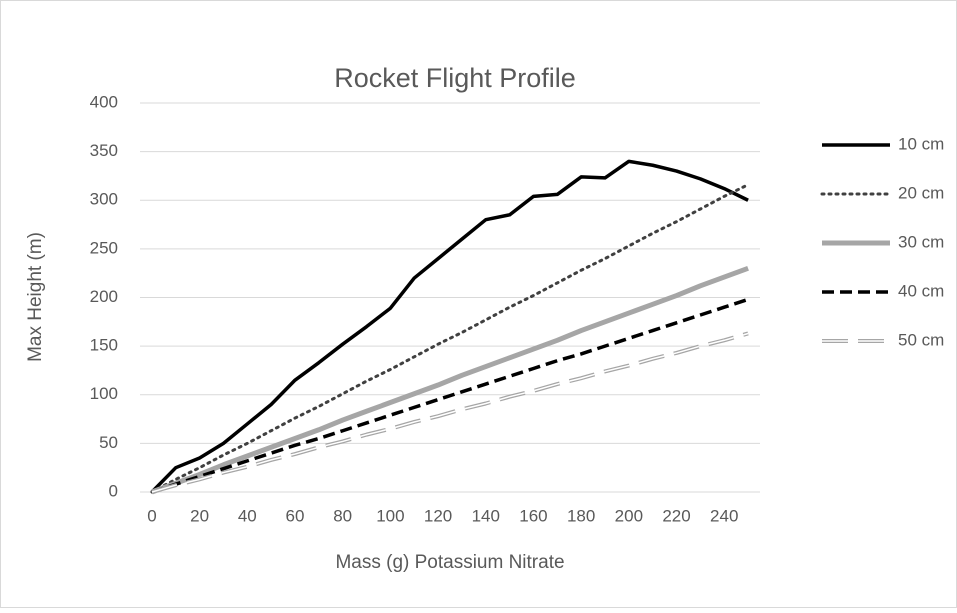 The height and width of the screenshot is (613, 957). Describe the element at coordinates (199, 515) in the screenshot. I see `x-tick-label: 20` at that location.